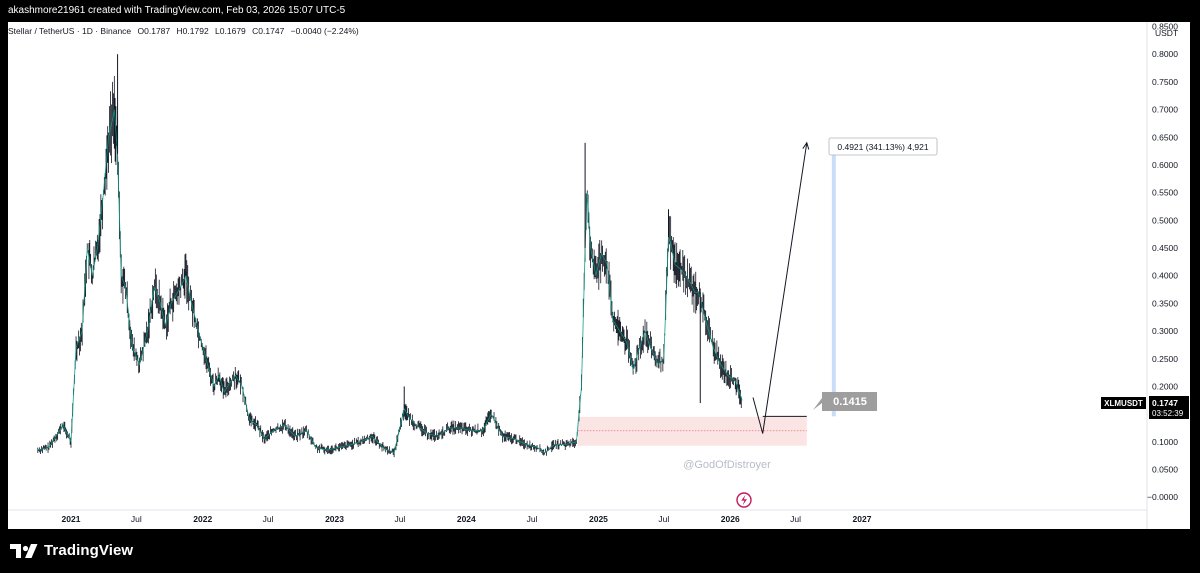 This screenshot has width=1200, height=573. What do you see at coordinates (600, 551) in the screenshot?
I see `footer-bar: TradingView` at bounding box center [600, 551].